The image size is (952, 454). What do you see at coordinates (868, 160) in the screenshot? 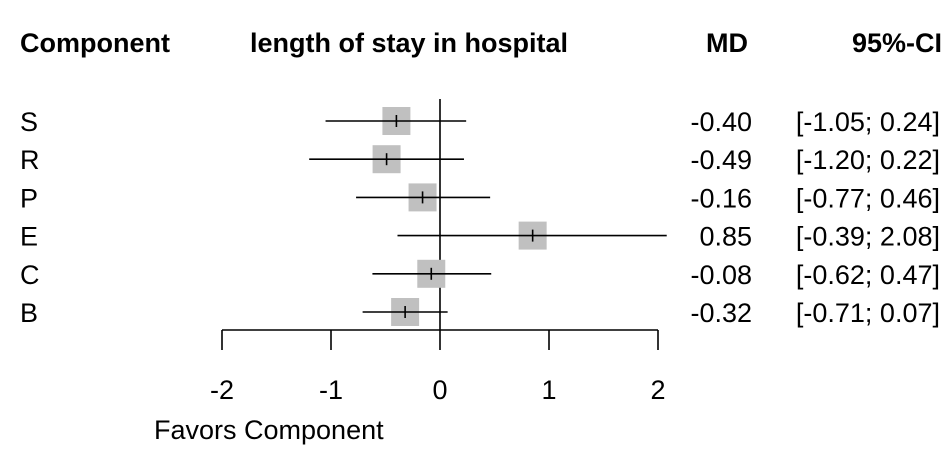
I see `ci-value: [-1.20; 0.22]` at bounding box center [868, 160].